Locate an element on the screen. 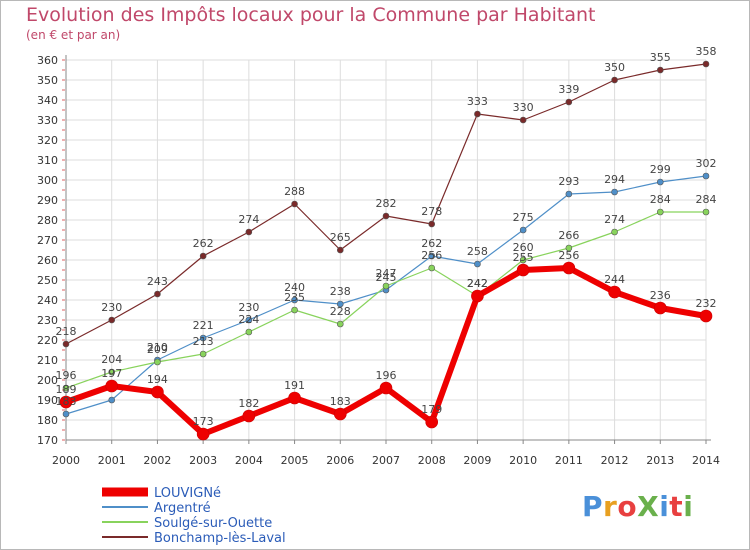  logo-letter: i is located at coordinates (664, 506).